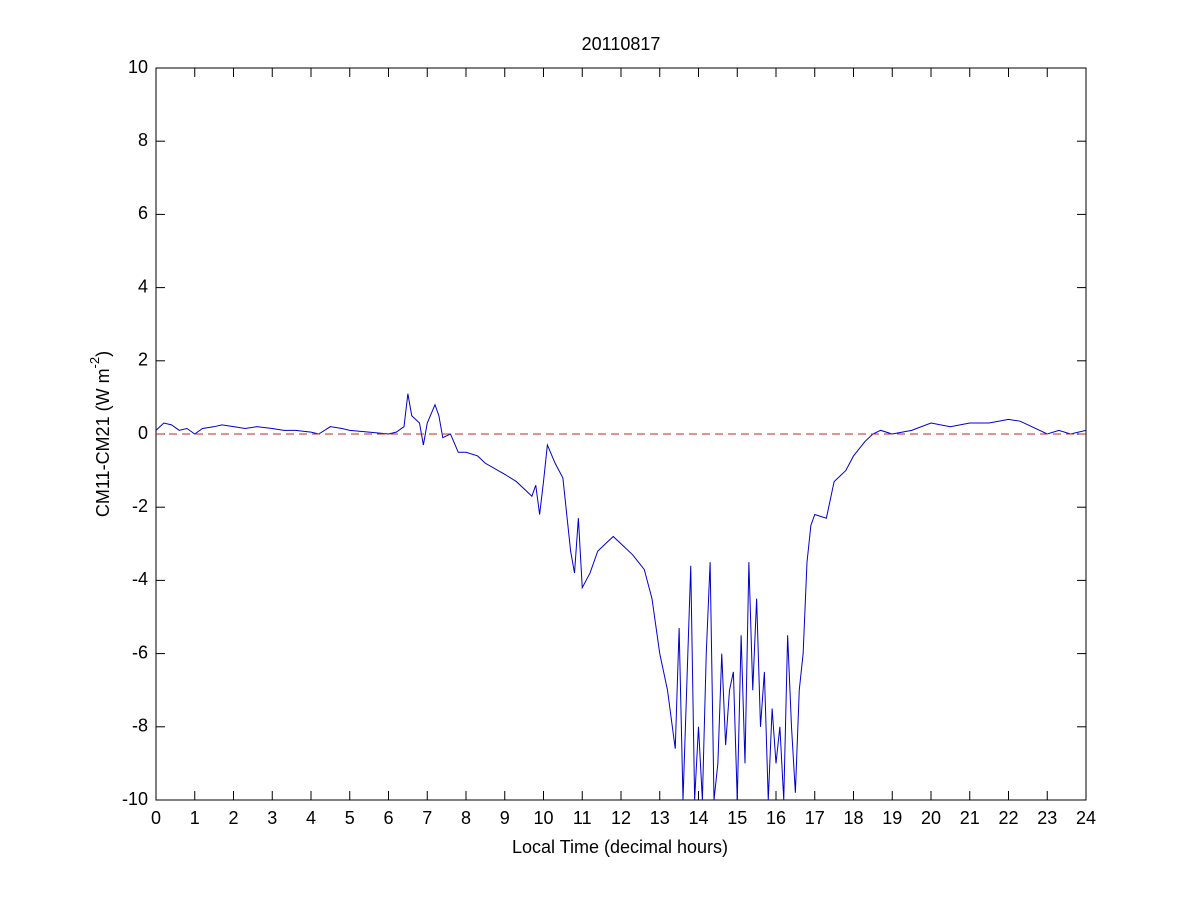  I want to click on x-tick-label: 20, so click(931, 818).